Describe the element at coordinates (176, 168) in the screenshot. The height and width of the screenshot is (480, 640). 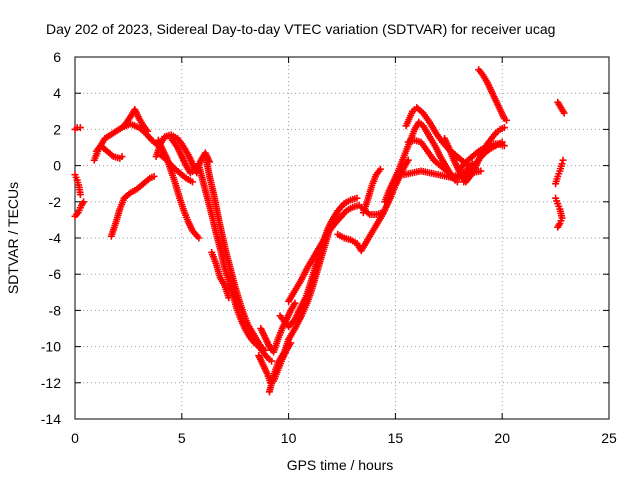
I see `series-arc-j` at that location.